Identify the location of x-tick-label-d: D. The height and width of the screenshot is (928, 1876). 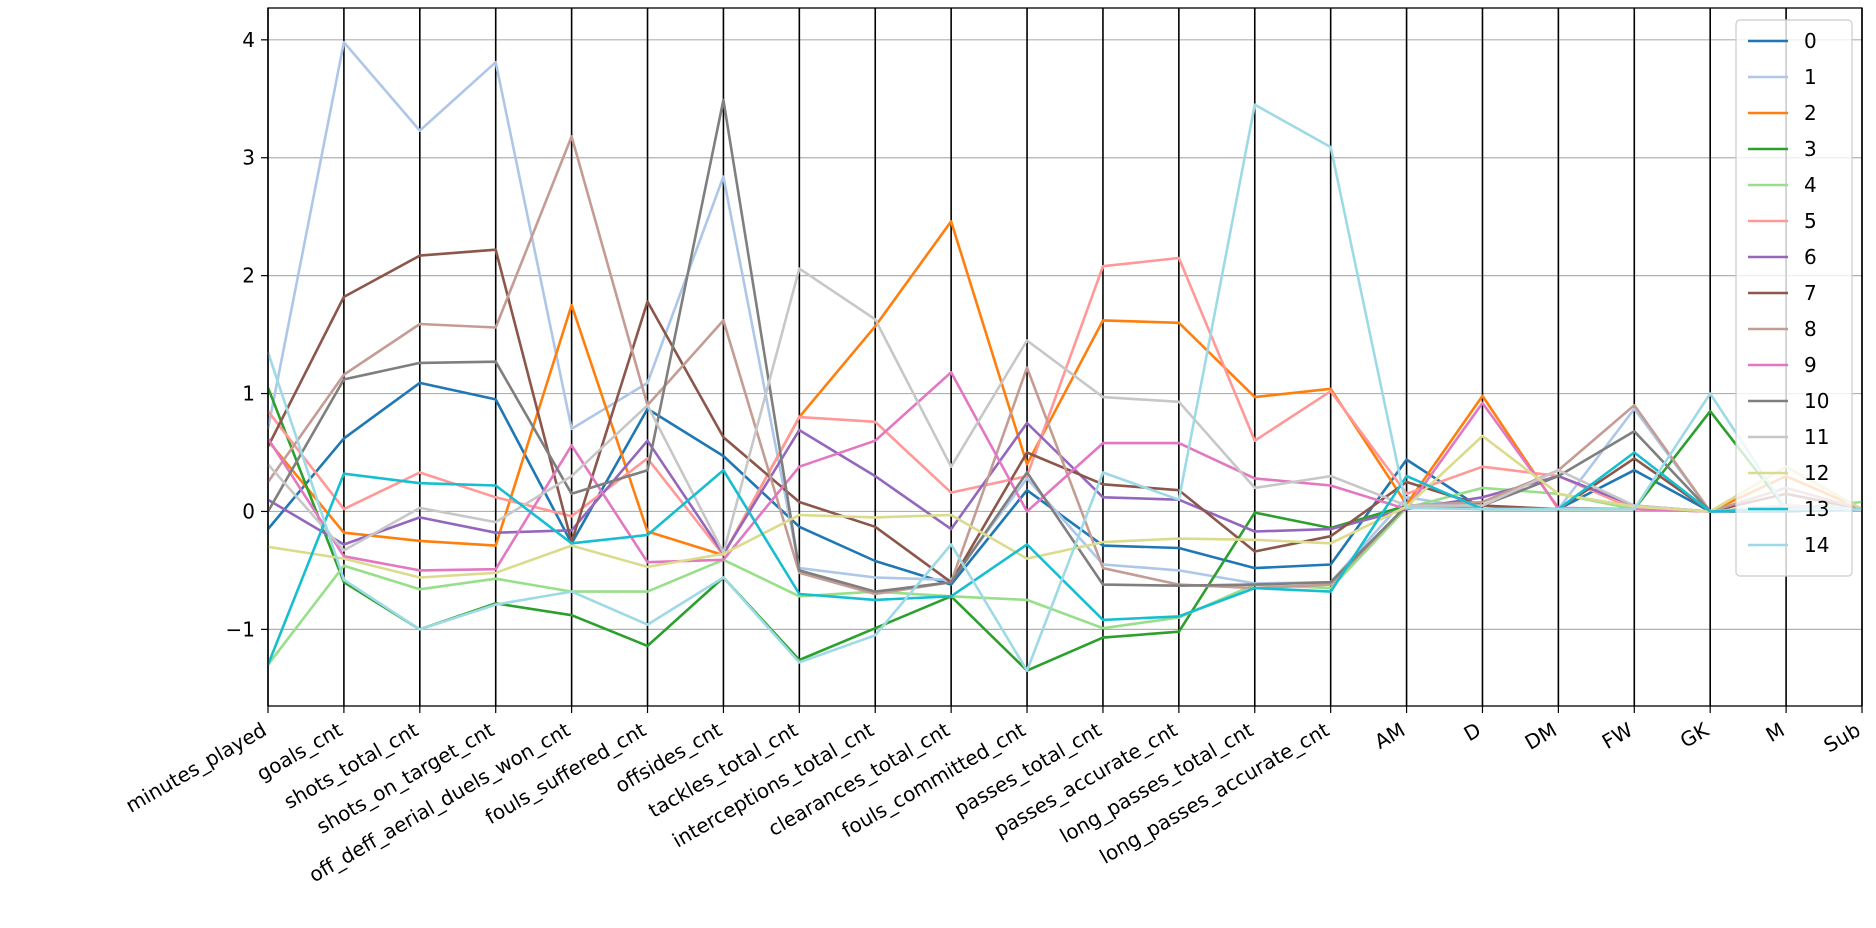
(1472, 732).